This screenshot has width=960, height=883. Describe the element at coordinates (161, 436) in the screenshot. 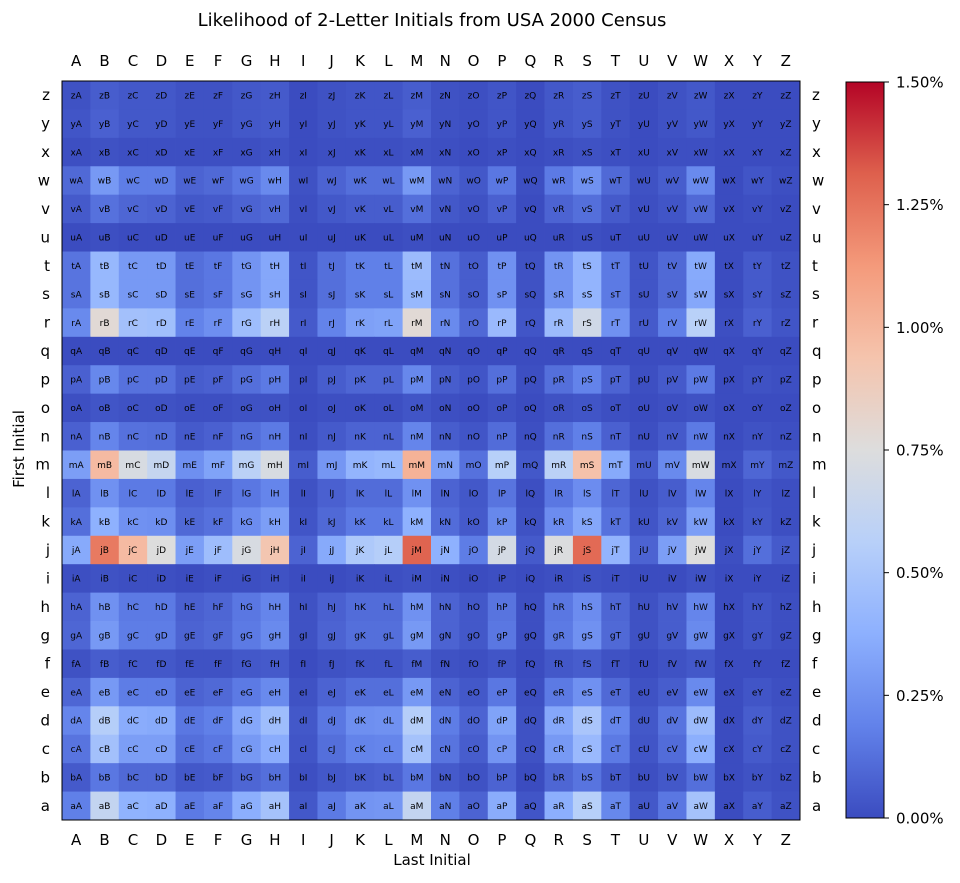

I see `heatmap-cell-nD` at that location.